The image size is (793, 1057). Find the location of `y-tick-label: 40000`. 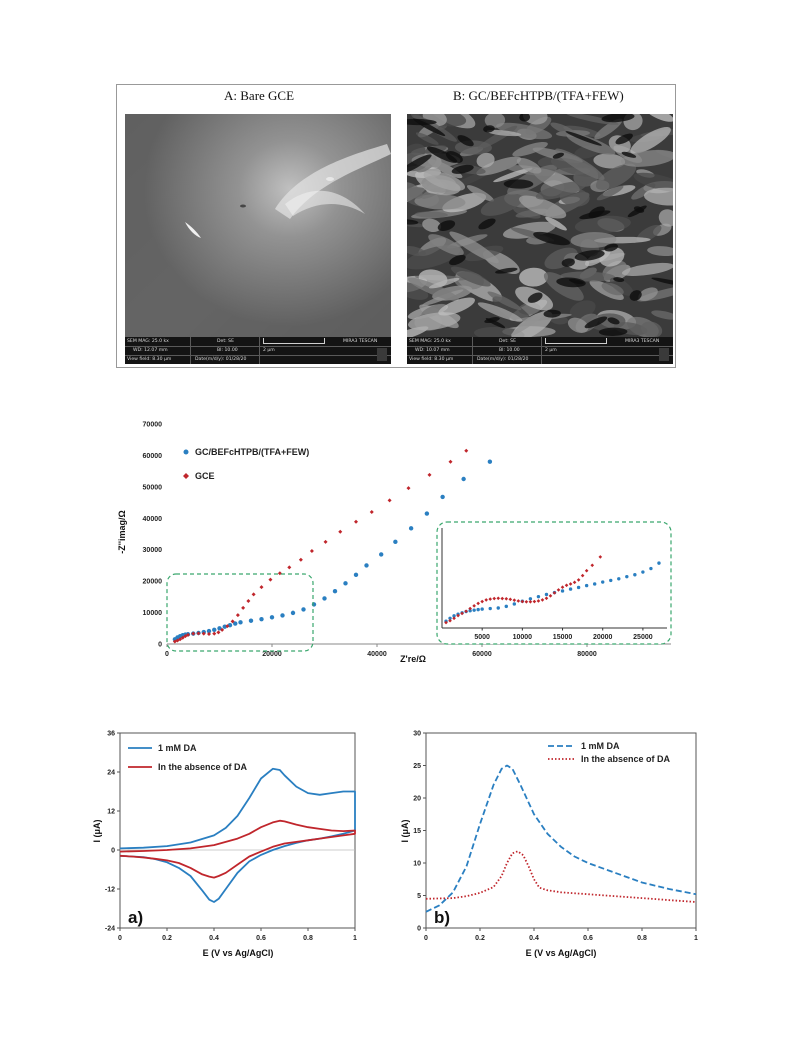

y-tick-label: 40000 is located at coordinates (153, 519).